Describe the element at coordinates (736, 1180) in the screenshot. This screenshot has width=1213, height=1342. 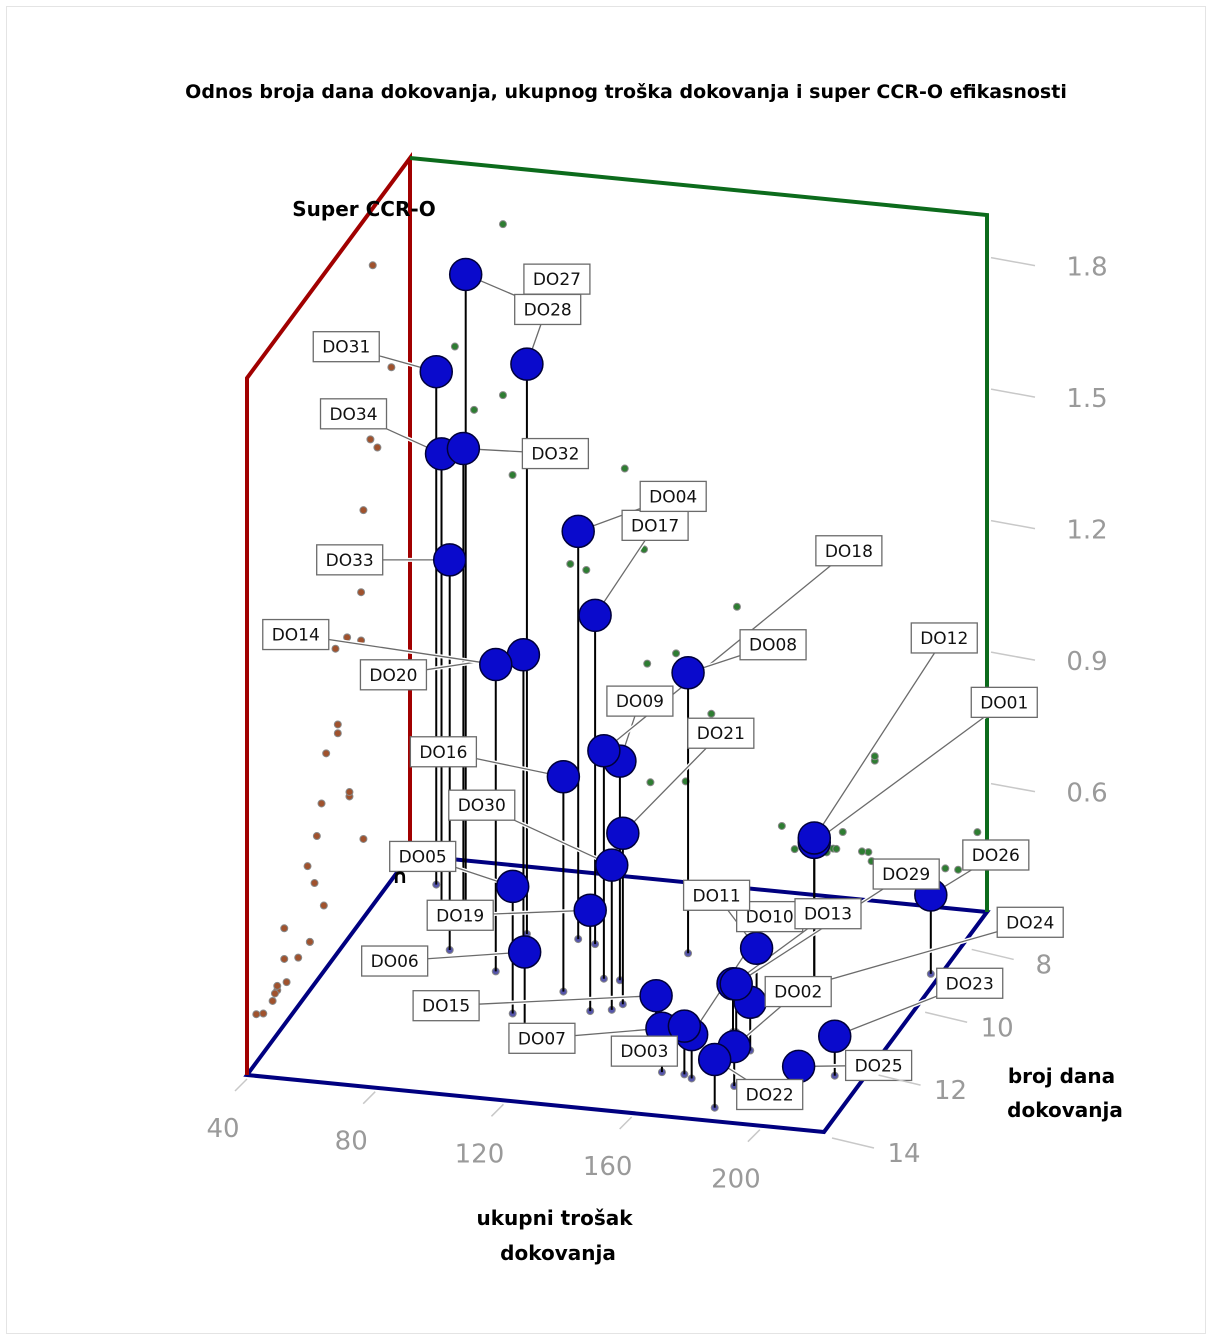
I see `x-tick-label: 200` at that location.